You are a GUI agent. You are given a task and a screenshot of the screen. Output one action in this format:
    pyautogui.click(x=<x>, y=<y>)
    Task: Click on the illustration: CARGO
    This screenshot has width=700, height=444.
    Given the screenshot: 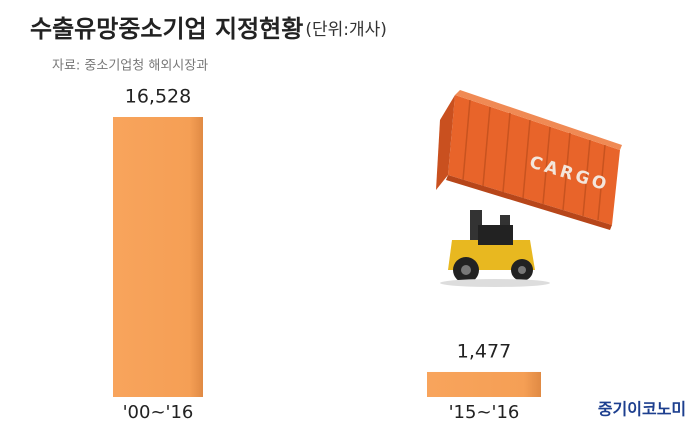 What is the action you would take?
    pyautogui.click(x=529, y=188)
    